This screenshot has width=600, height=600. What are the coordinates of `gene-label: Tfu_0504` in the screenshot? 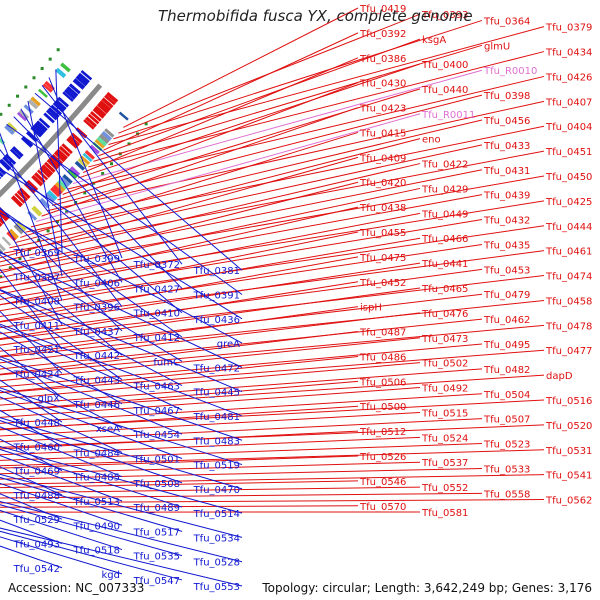 It's located at (506, 395).